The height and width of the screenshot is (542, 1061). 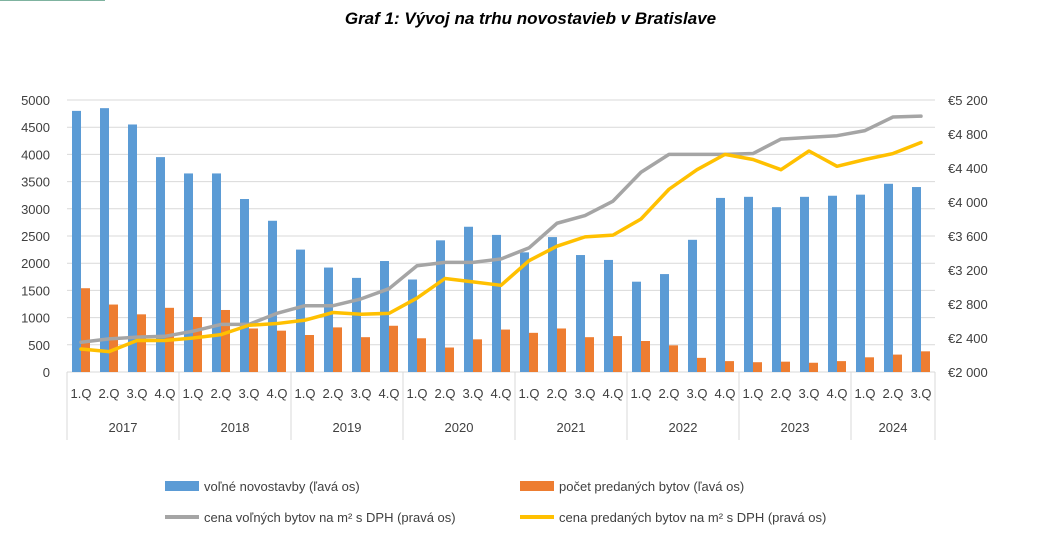 I want to click on left-axis-tick: 3000, so click(x=35, y=209).